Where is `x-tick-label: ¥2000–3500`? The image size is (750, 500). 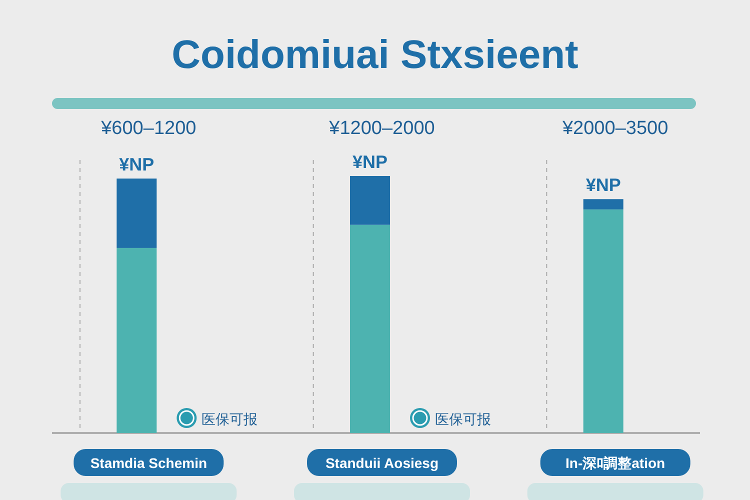 x-tick-label: ¥2000–3500 is located at coordinates (614, 128).